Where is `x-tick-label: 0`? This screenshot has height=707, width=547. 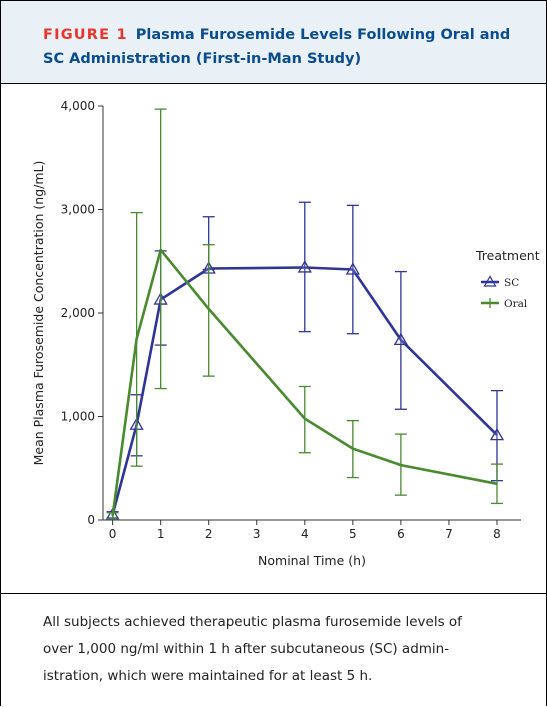 x-tick-label: 0 is located at coordinates (113, 534).